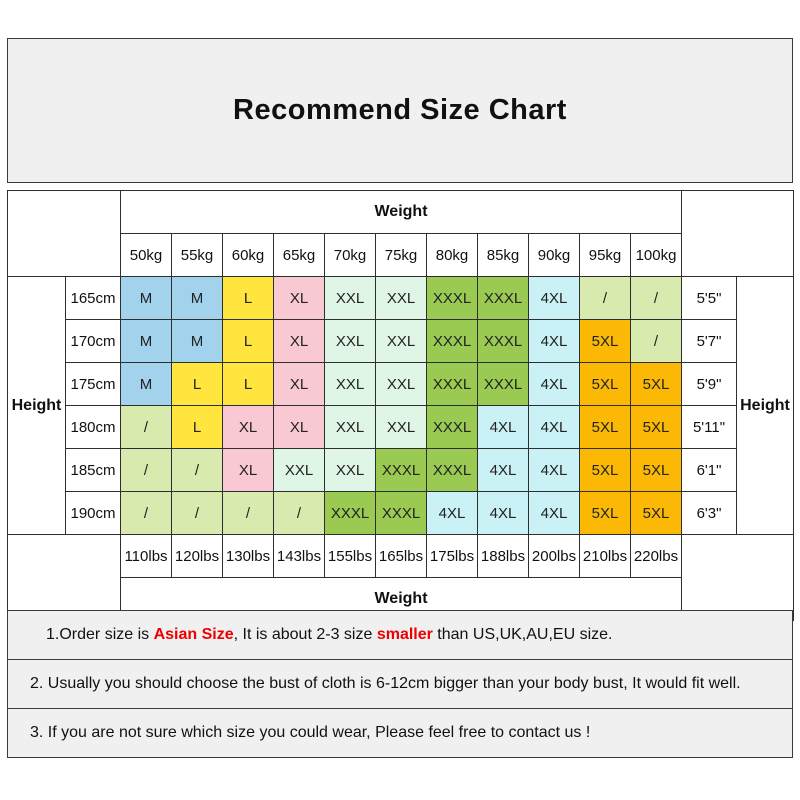  I want to click on corner-cell-bottom-right, so click(737, 577).